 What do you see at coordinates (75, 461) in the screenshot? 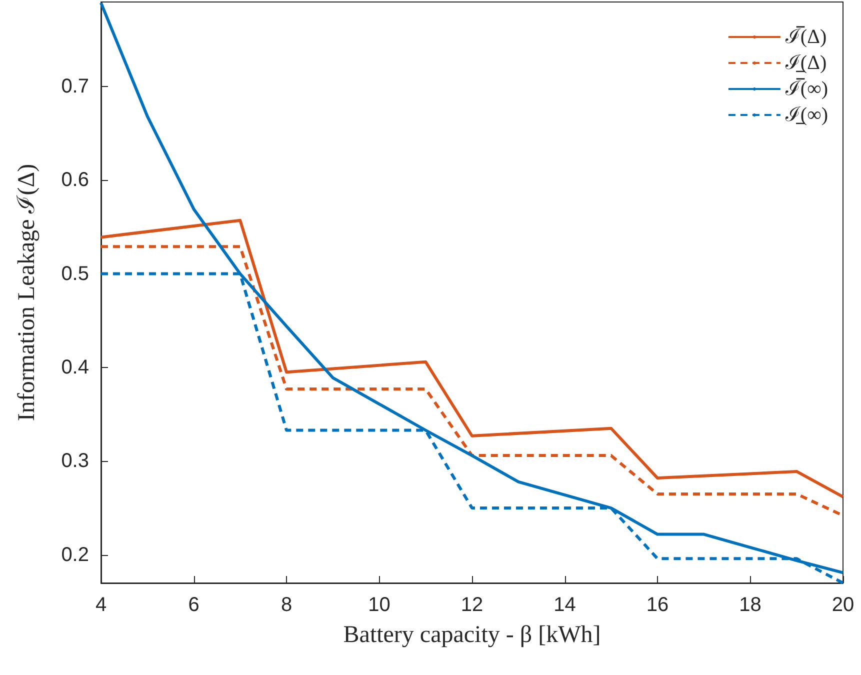
I see `y-tick-label: 0.3` at bounding box center [75, 461].